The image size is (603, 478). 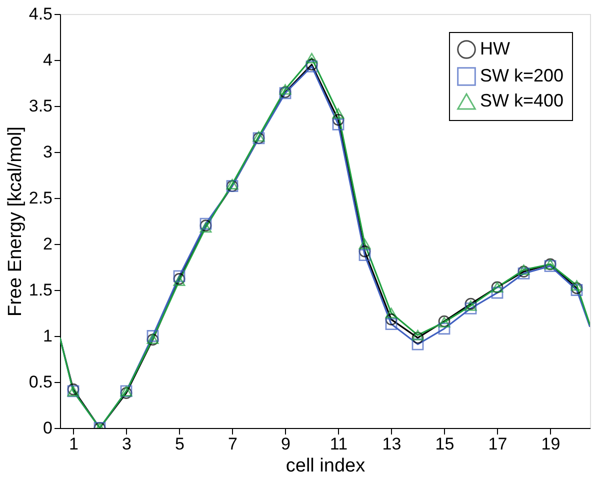 What do you see at coordinates (444, 444) in the screenshot?
I see `x-tick-label: 15` at bounding box center [444, 444].